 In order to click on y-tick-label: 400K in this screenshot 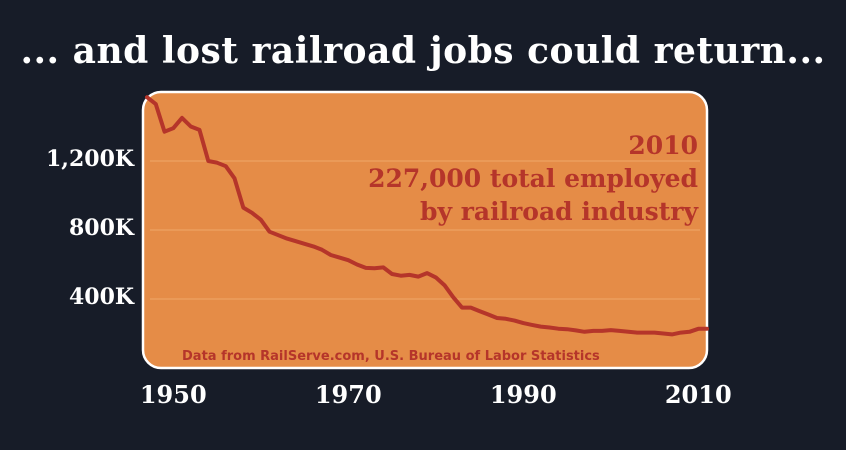, I will do `click(101, 297)`.